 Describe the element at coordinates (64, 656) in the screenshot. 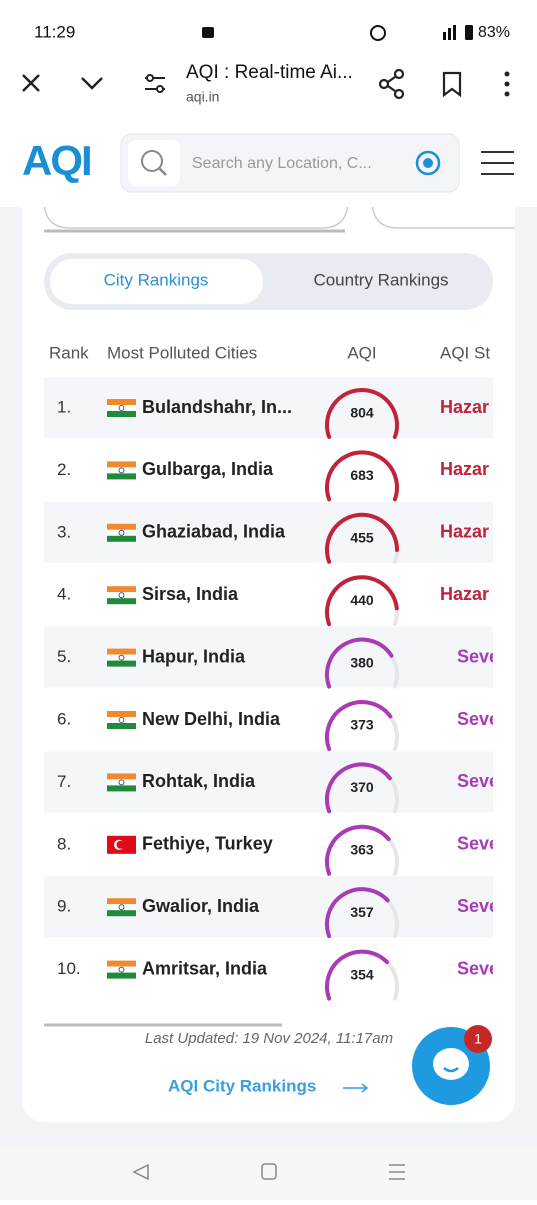

I see `rank: 5.` at that location.